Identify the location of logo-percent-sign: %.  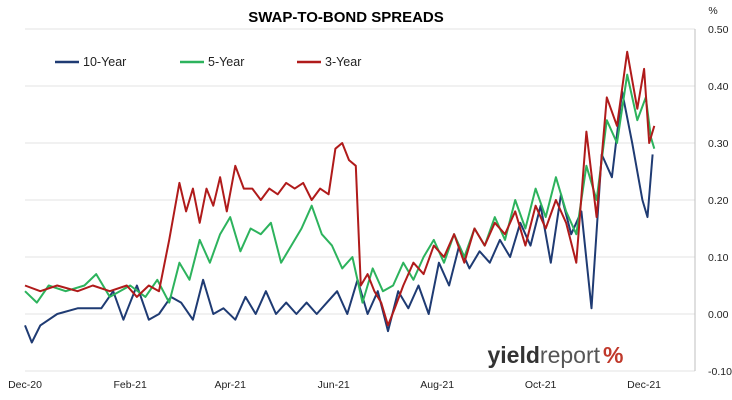
(613, 355).